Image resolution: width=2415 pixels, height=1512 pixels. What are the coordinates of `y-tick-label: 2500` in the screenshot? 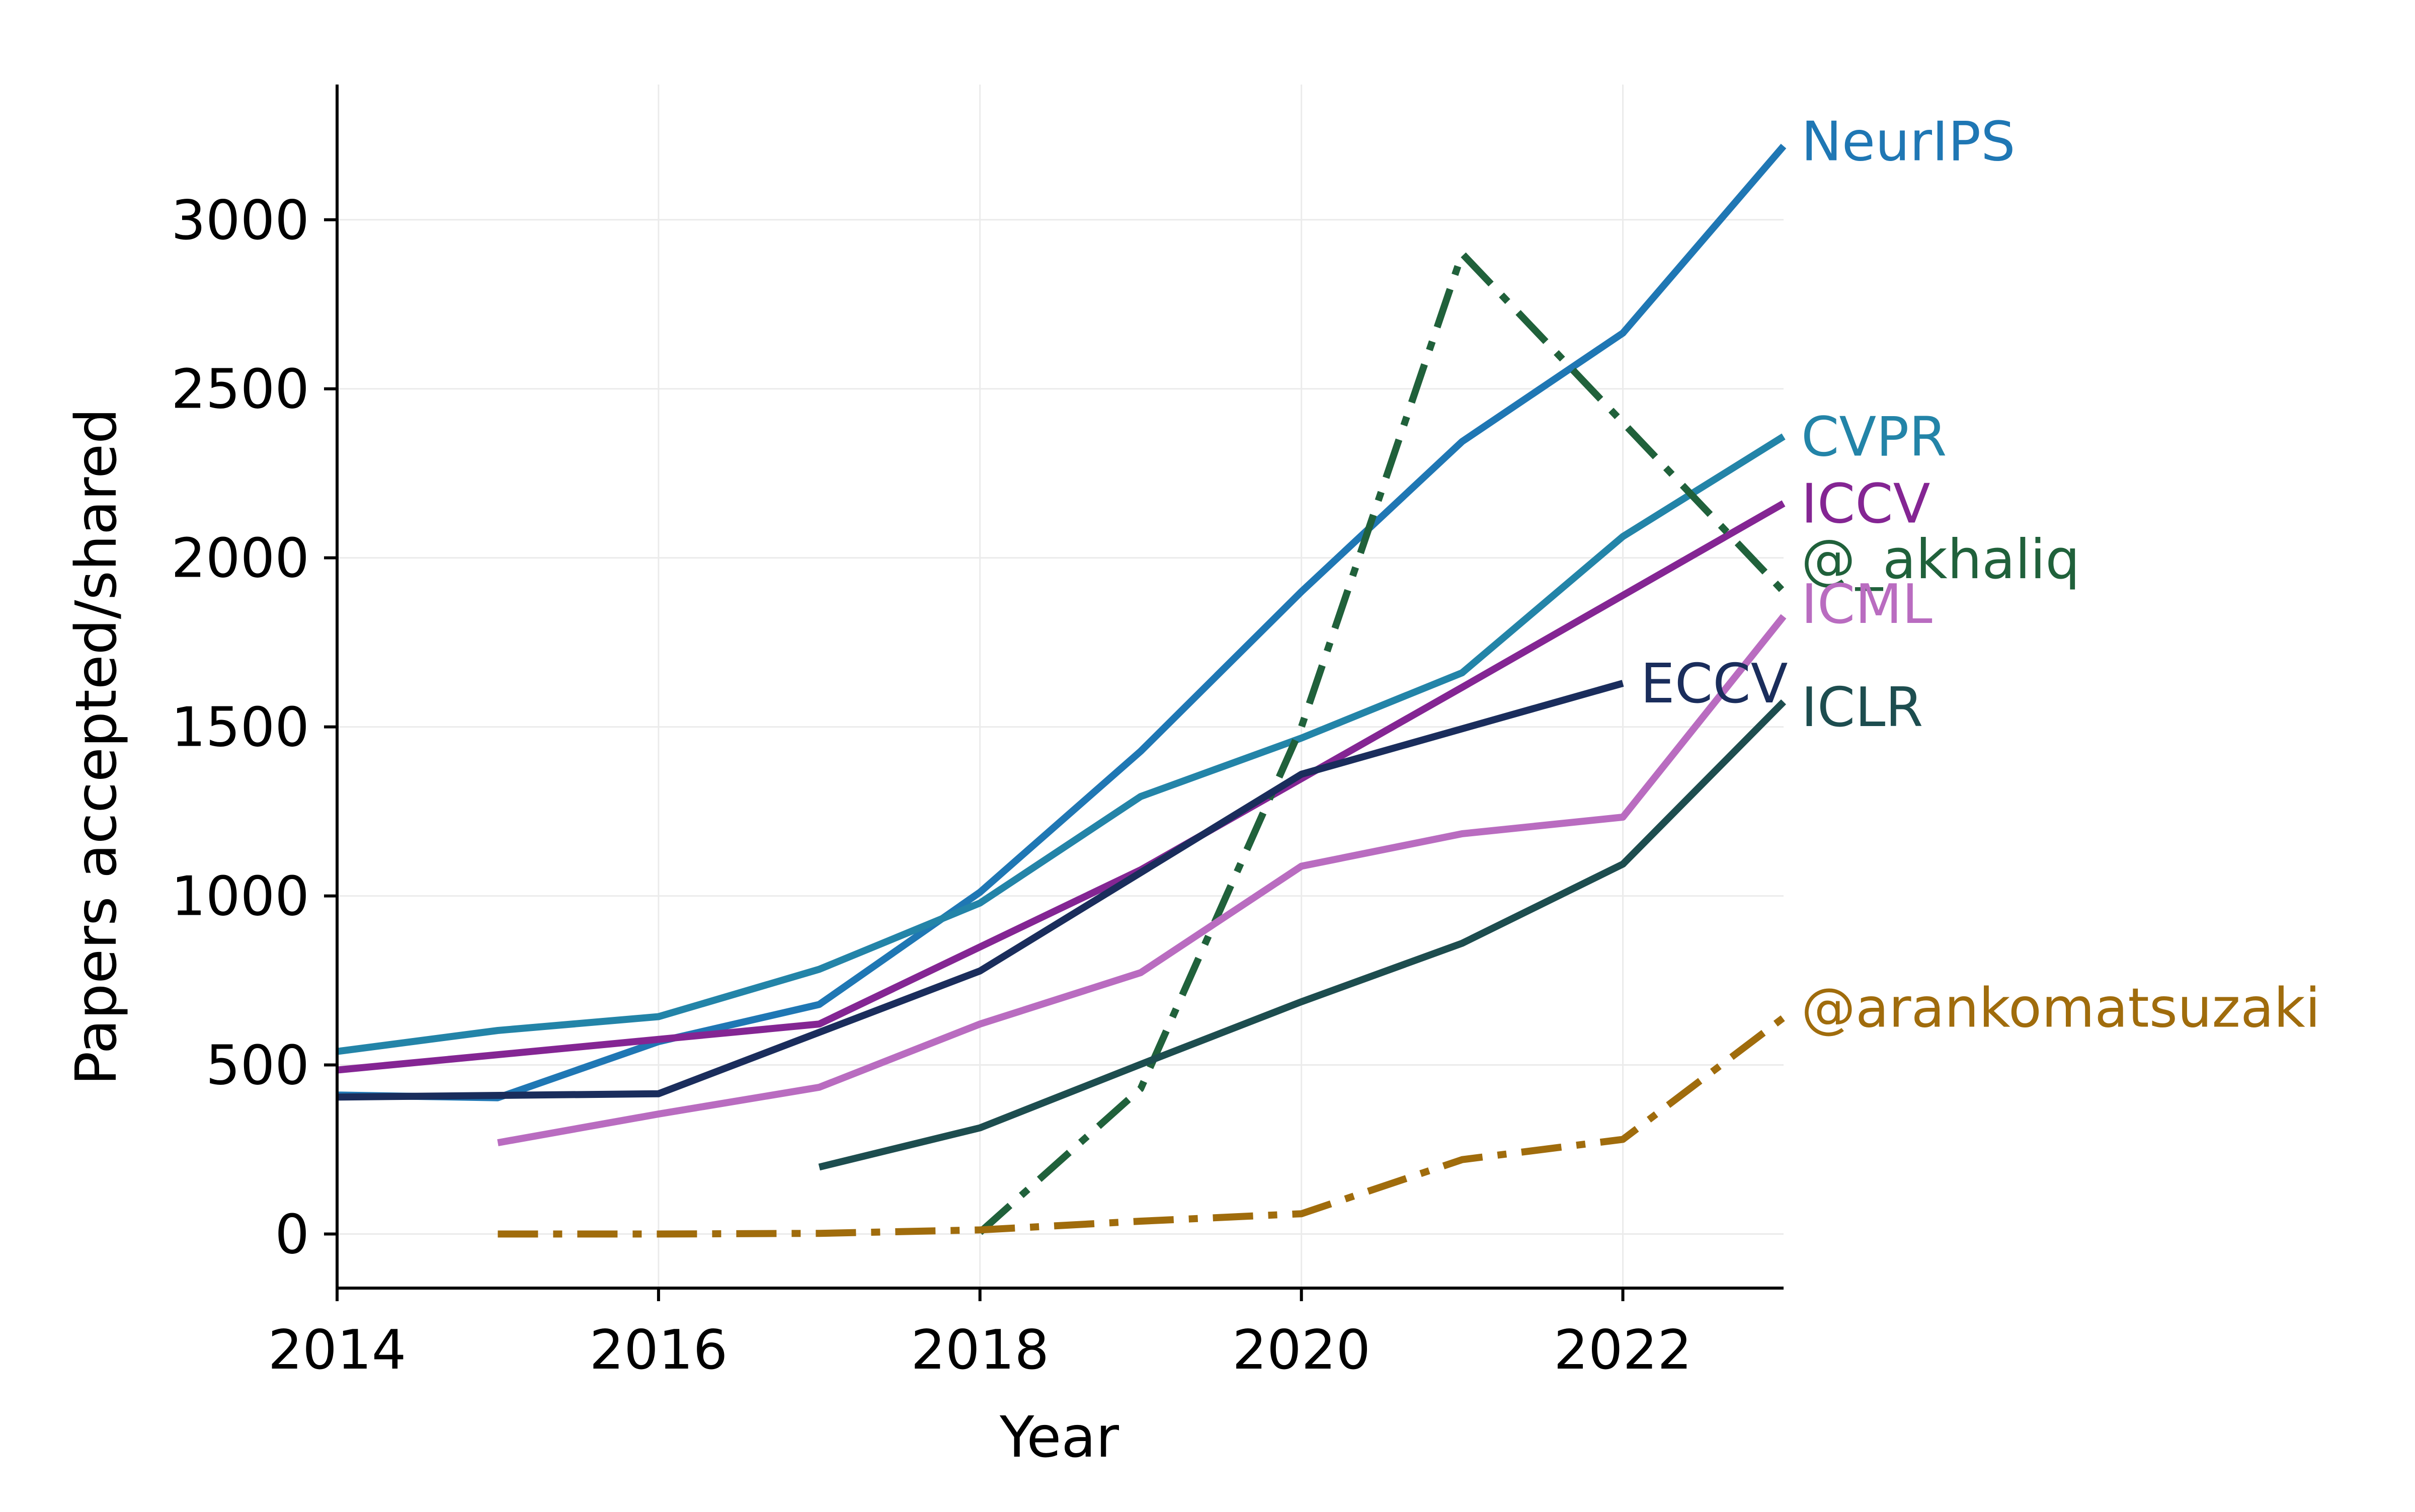 It's located at (240, 389).